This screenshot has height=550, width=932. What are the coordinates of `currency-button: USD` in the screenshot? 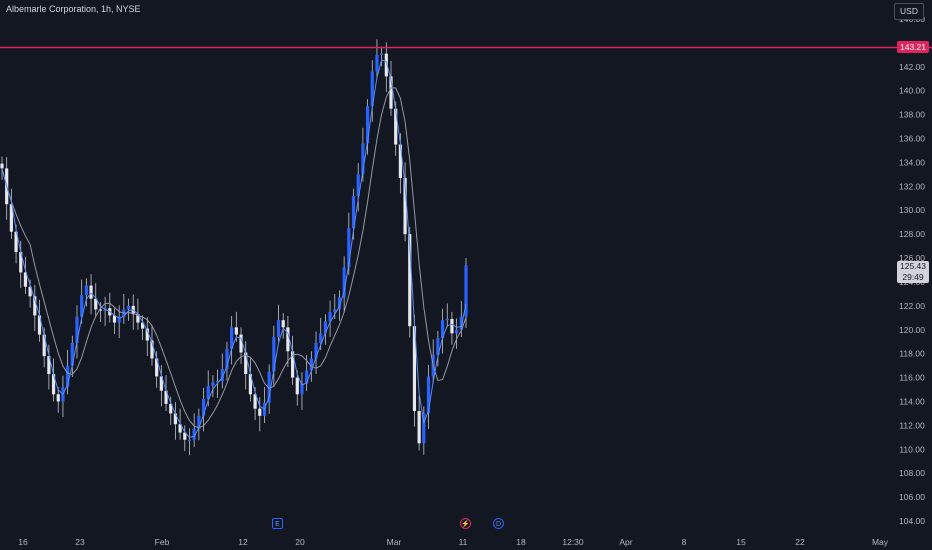 It's located at (909, 11).